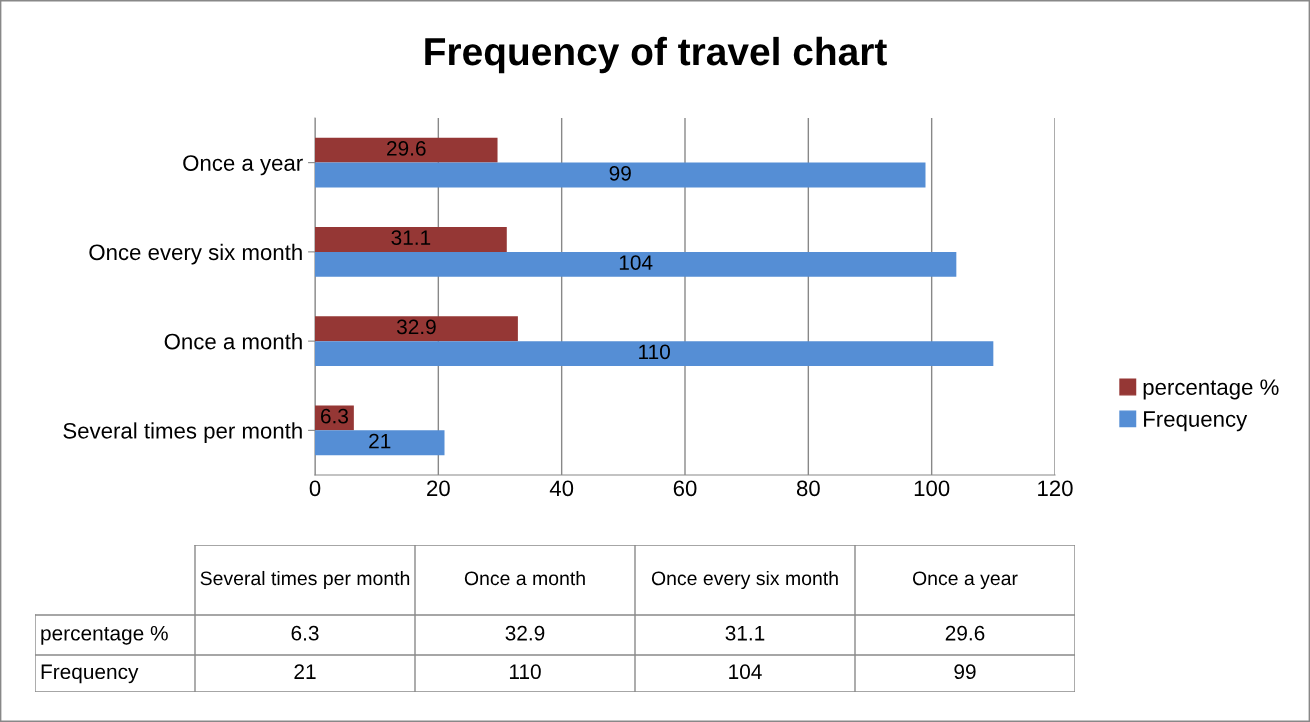 The width and height of the screenshot is (1310, 722). What do you see at coordinates (406, 148) in the screenshot?
I see `data-label: 29.6` at bounding box center [406, 148].